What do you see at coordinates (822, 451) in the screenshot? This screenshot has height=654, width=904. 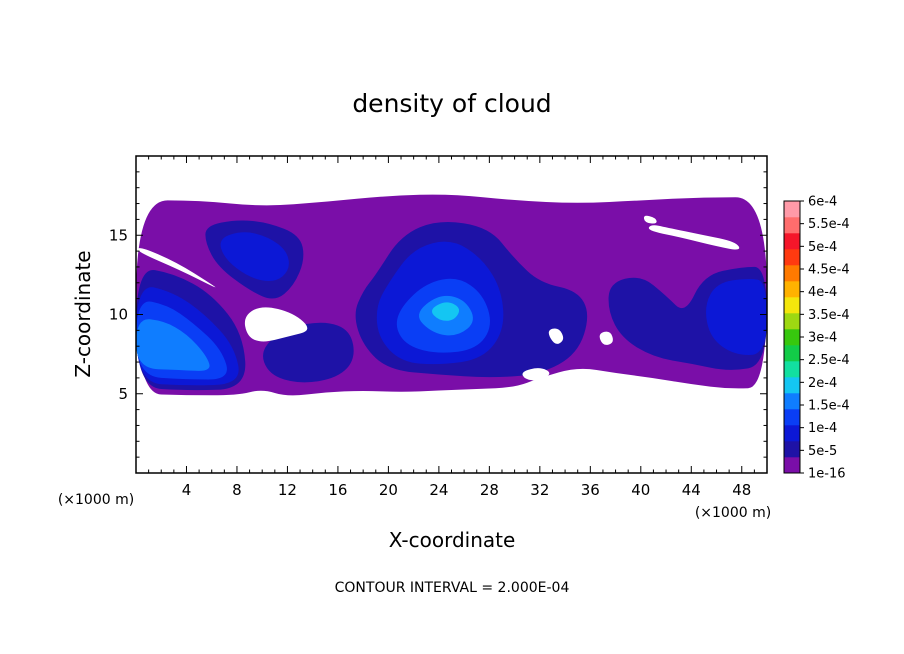 I see `colorbar-label-2: 5e-5` at bounding box center [822, 451].